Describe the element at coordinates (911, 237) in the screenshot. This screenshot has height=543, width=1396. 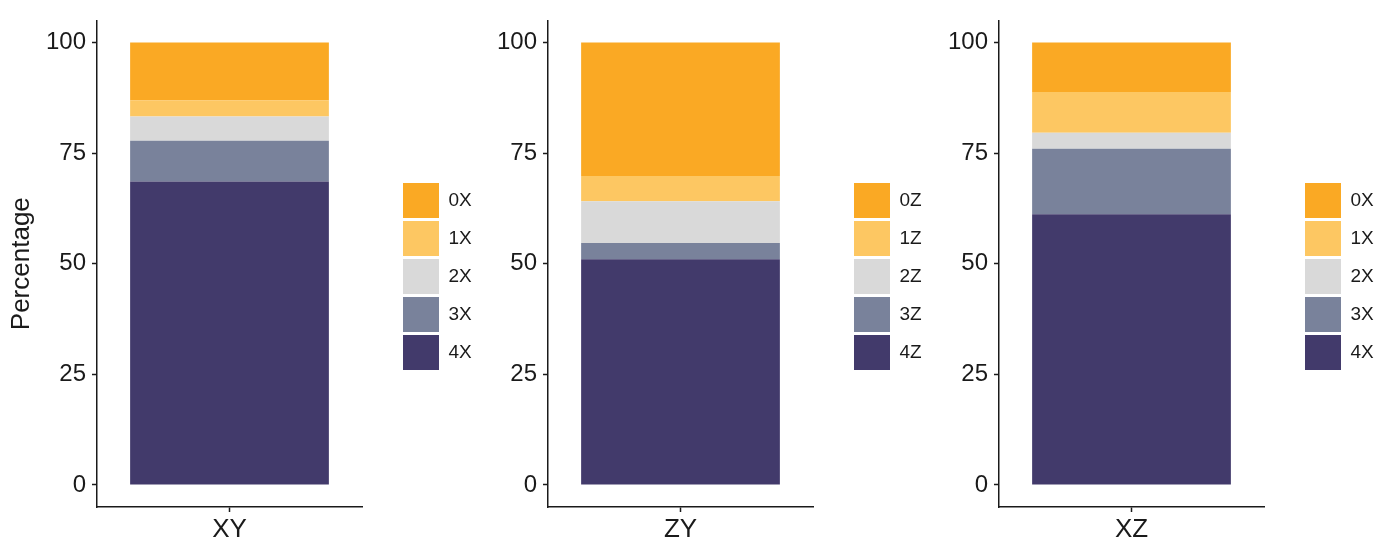
I see `legend-label: 1Z` at that location.